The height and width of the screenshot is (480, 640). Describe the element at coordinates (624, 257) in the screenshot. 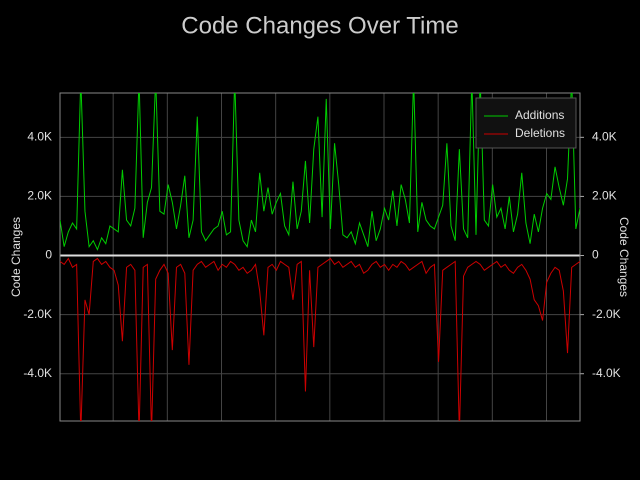

I see `y2-axis-label: Code Changes` at that location.